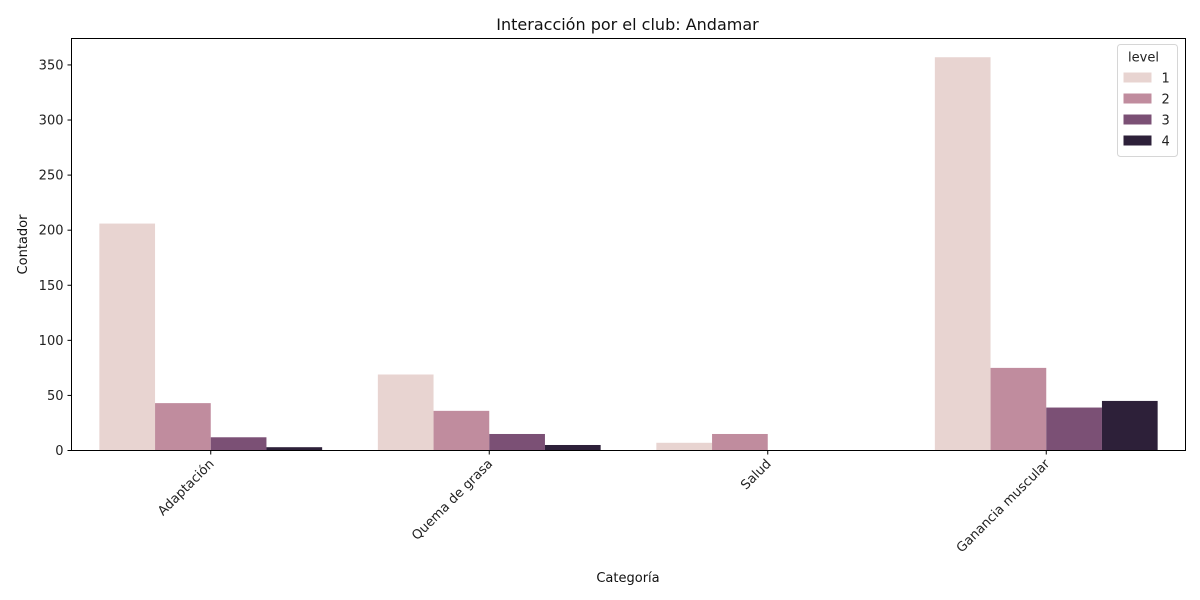 This screenshot has height=600, width=1200. I want to click on y-tick-label: 100, so click(51, 341).